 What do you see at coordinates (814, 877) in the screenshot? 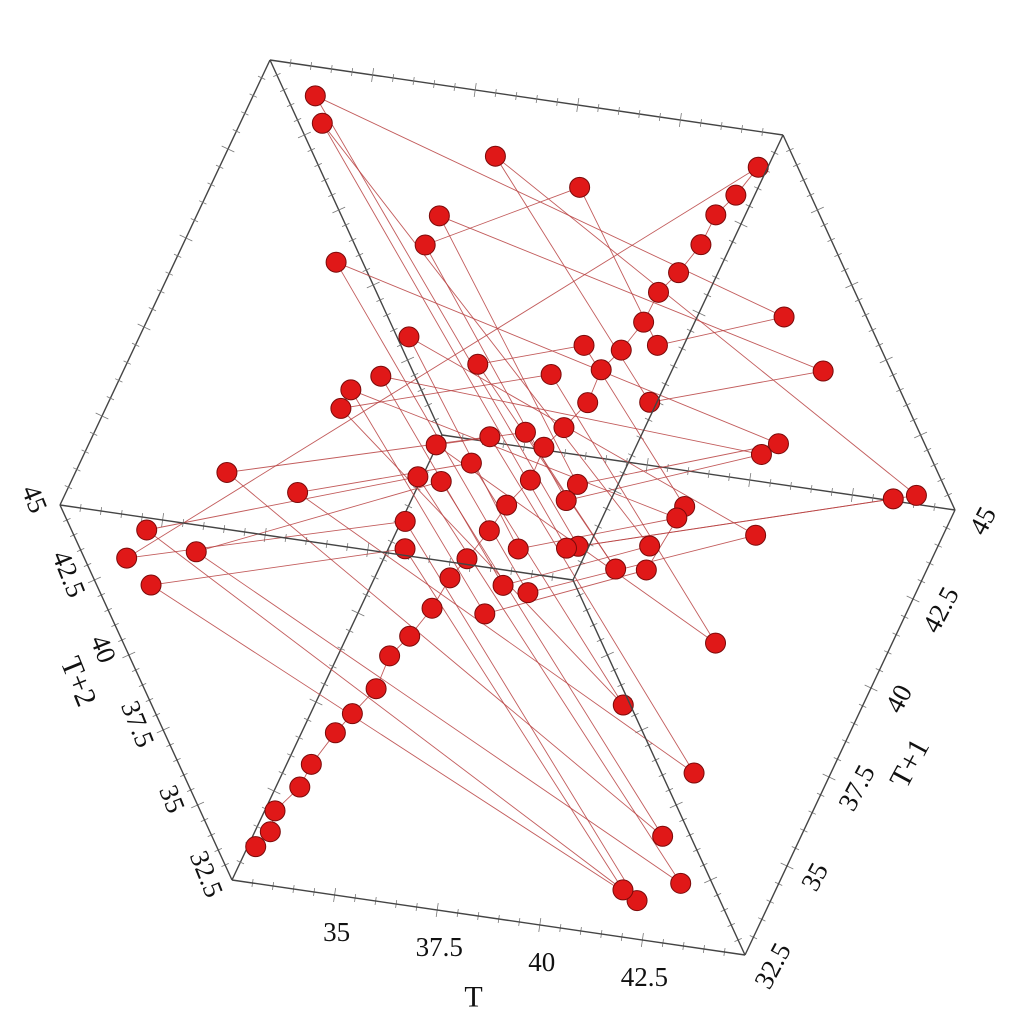
I see `y-tick-label: 35` at bounding box center [814, 877].